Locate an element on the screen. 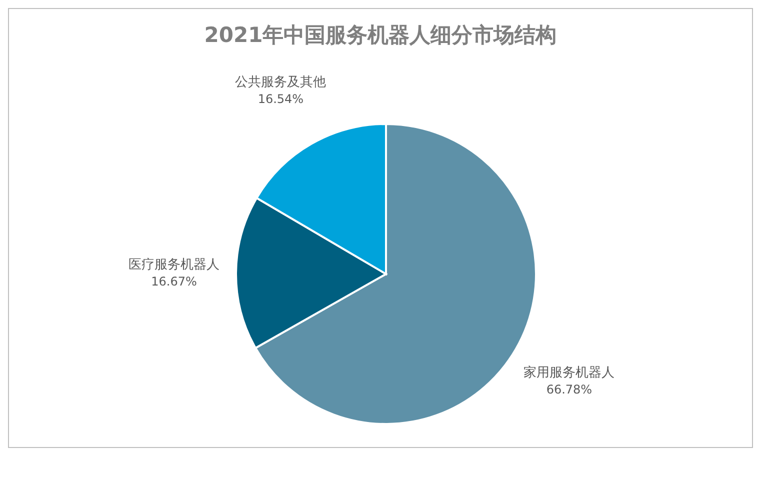  data-label: 66.78% is located at coordinates (569, 389).